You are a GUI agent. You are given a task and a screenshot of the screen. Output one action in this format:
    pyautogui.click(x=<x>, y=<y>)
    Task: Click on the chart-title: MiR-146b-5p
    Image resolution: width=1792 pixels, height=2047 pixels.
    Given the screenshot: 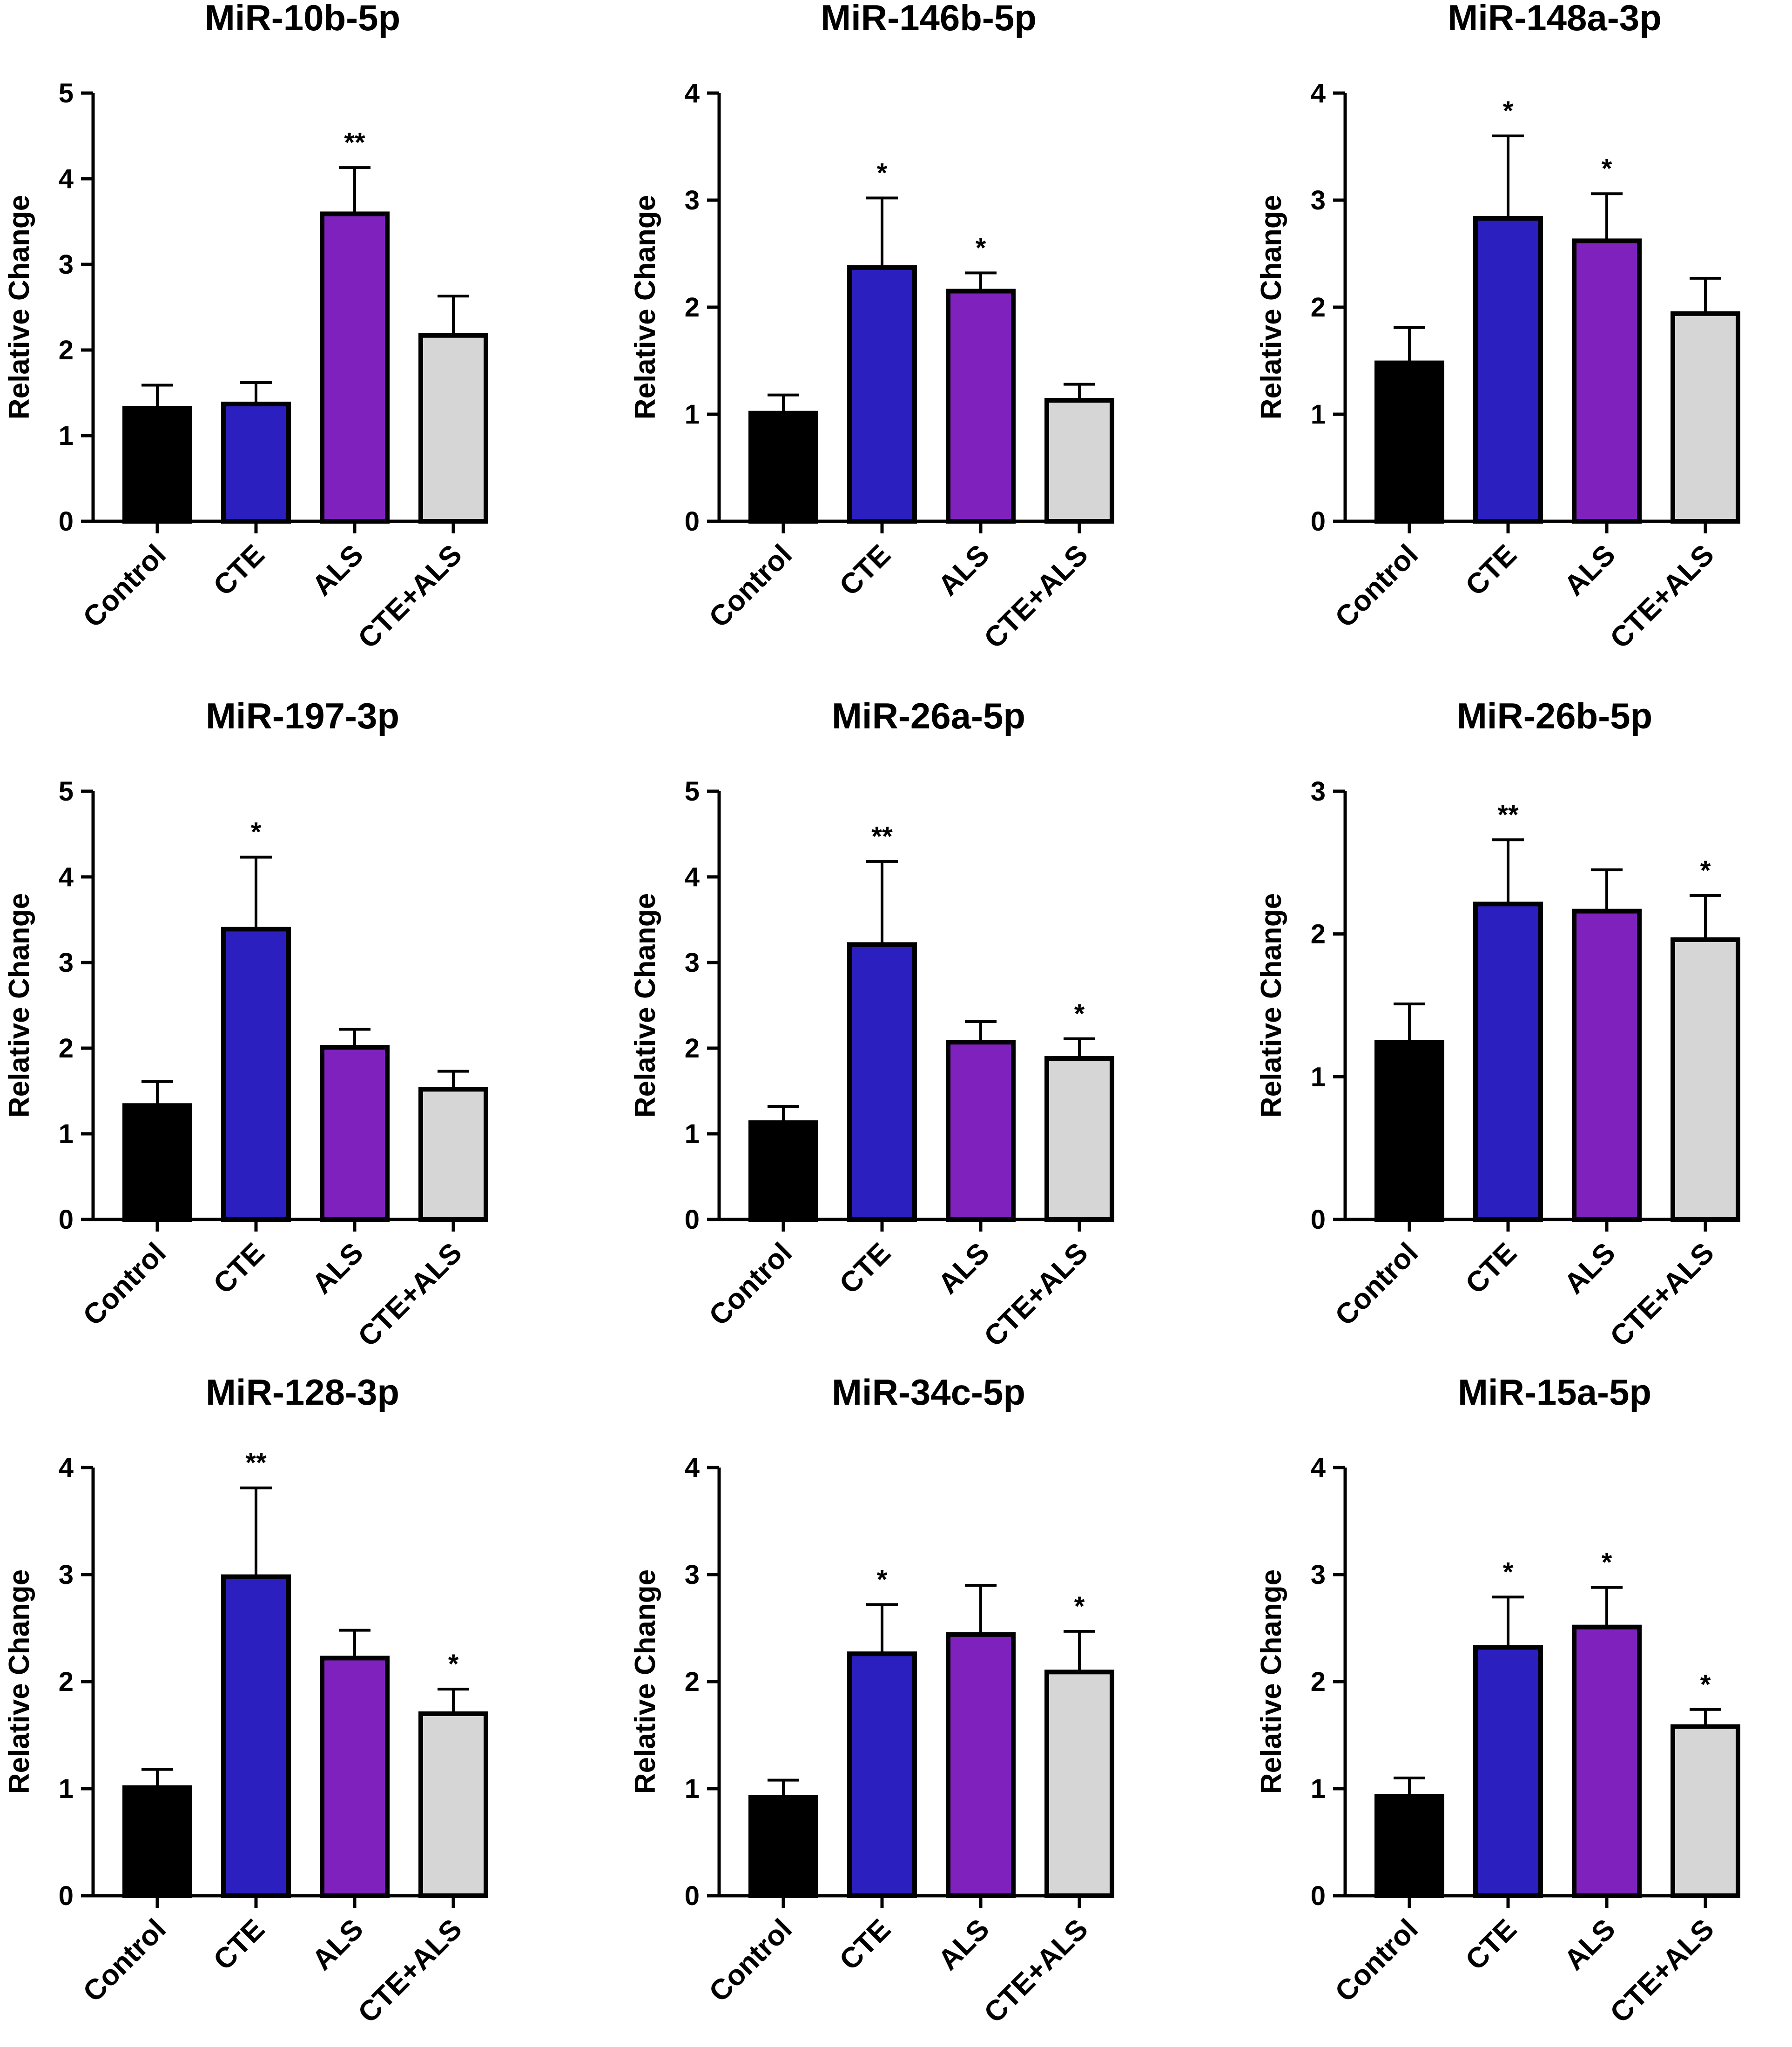 What is the action you would take?
    pyautogui.click(x=929, y=19)
    